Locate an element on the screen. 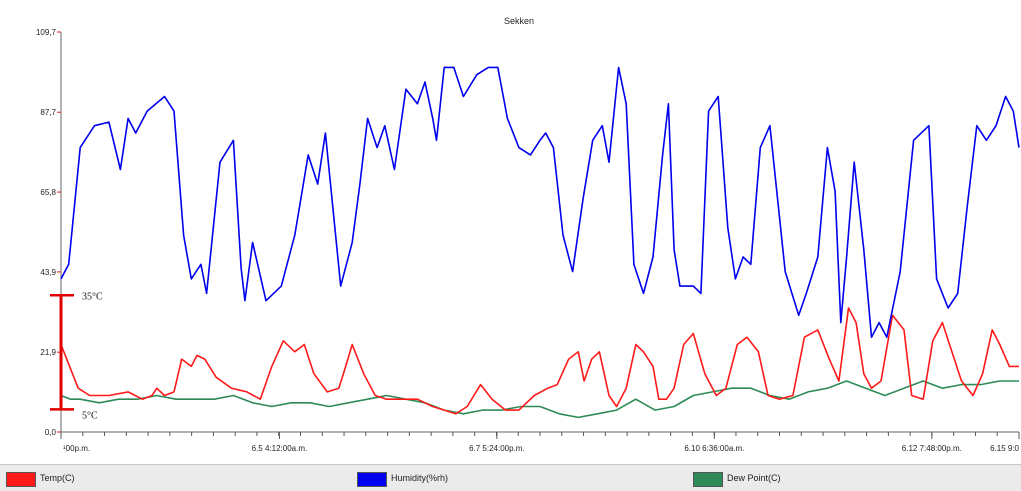 Image resolution: width=1021 pixels, height=491 pixels. legend-swatch-temp is located at coordinates (21, 479).